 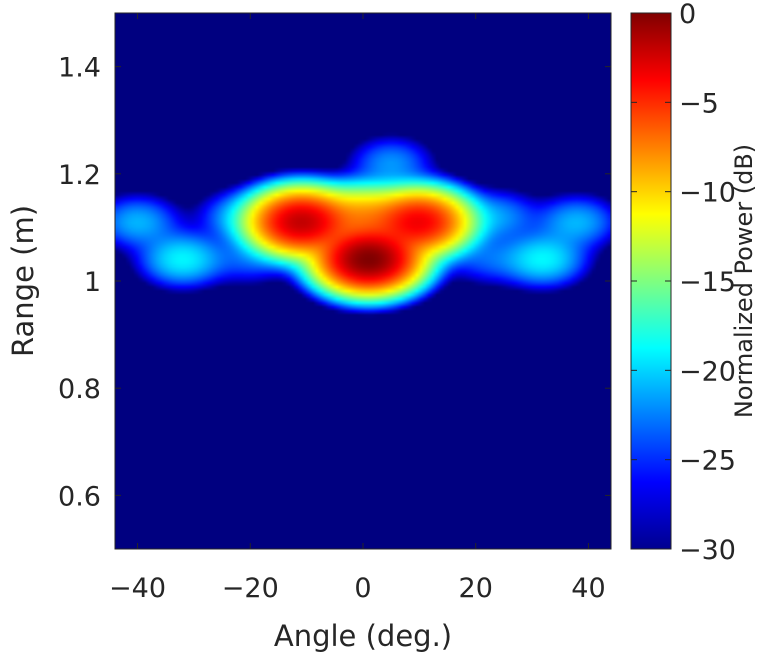 I want to click on x-axis-label: Angle (deg.), so click(x=363, y=636).